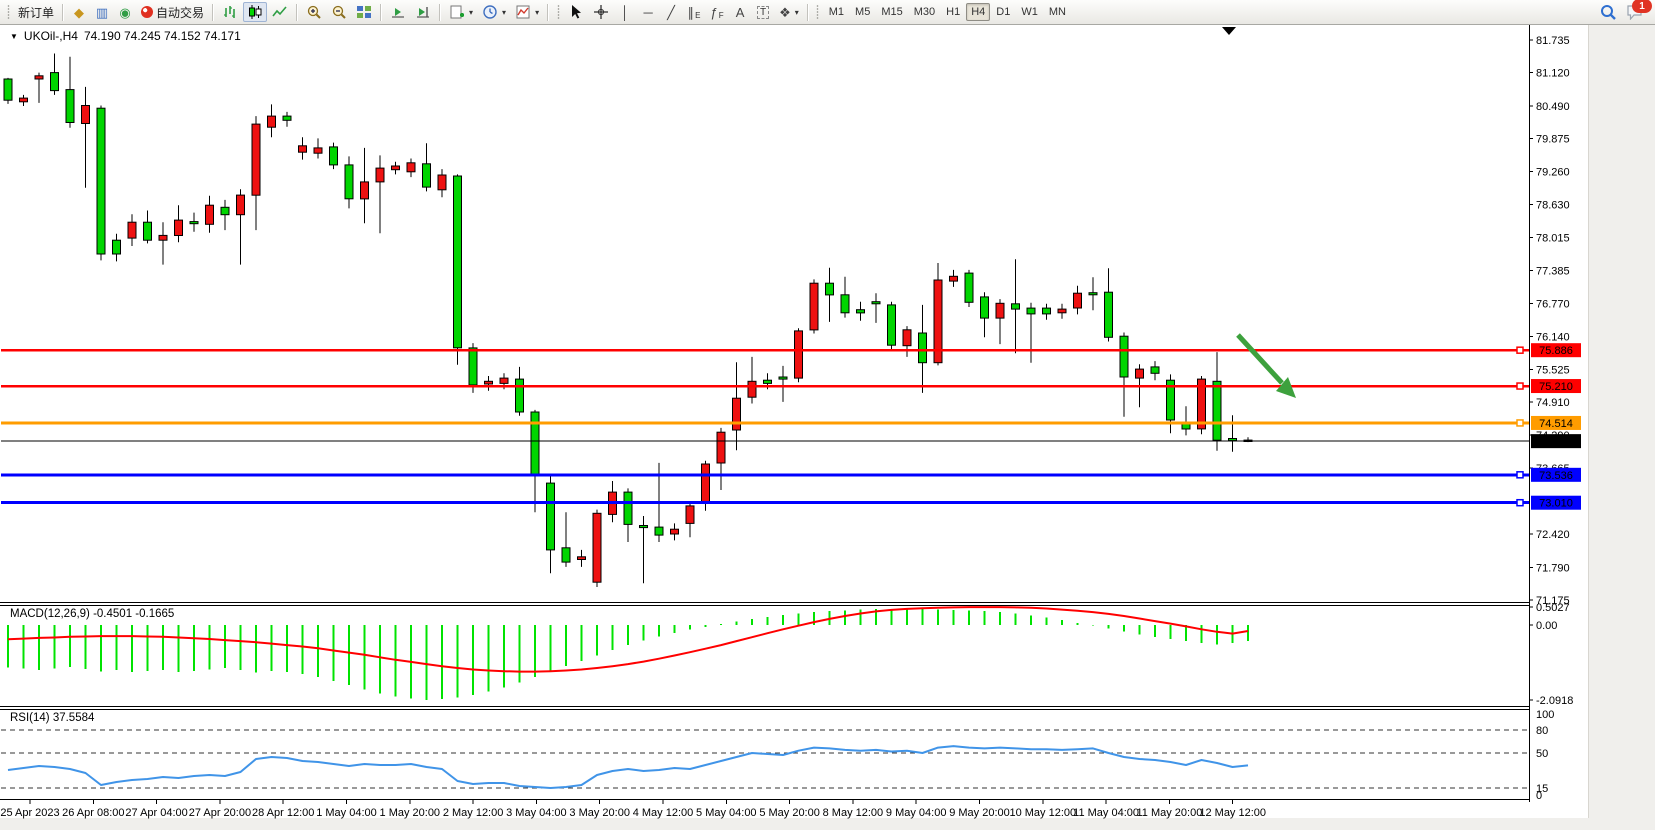 Image resolution: width=1655 pixels, height=830 pixels. Describe the element at coordinates (1553, 568) in the screenshot. I see `svg-text: 71.790` at that location.